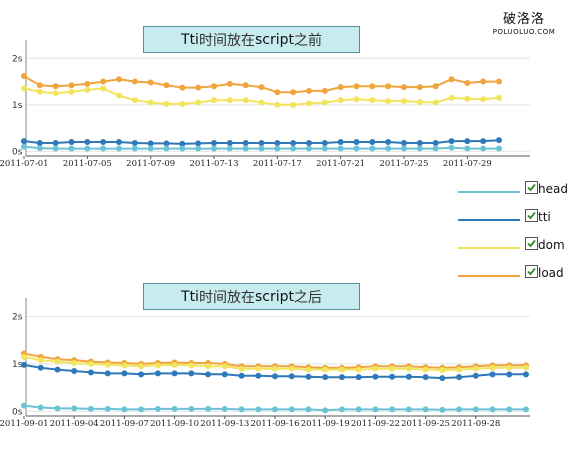  I want to click on chart-after-title-cn: 时间放在, so click(226, 297).